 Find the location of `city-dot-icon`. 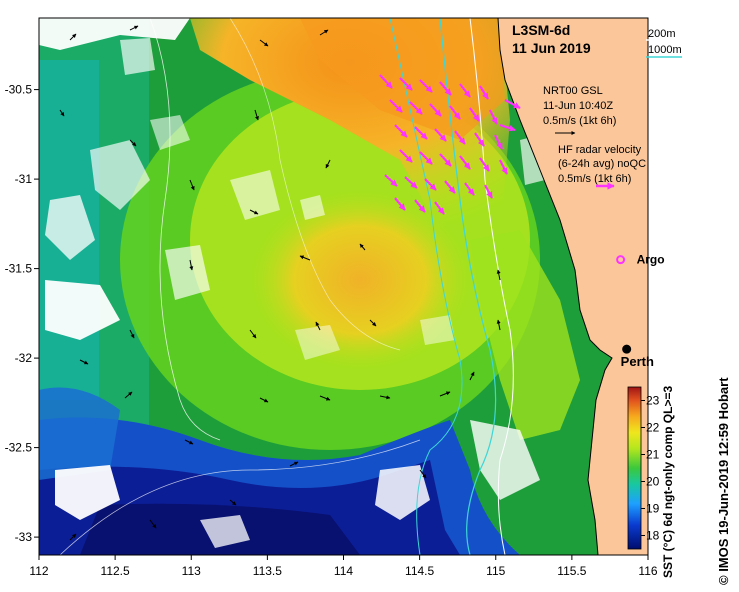

city-dot-icon is located at coordinates (627, 349).